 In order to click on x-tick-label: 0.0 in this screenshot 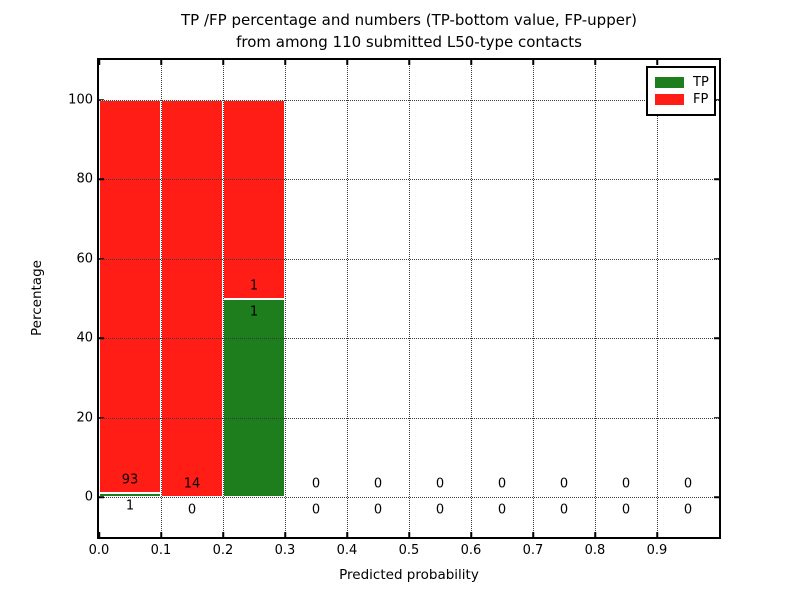, I will do `click(99, 550)`.